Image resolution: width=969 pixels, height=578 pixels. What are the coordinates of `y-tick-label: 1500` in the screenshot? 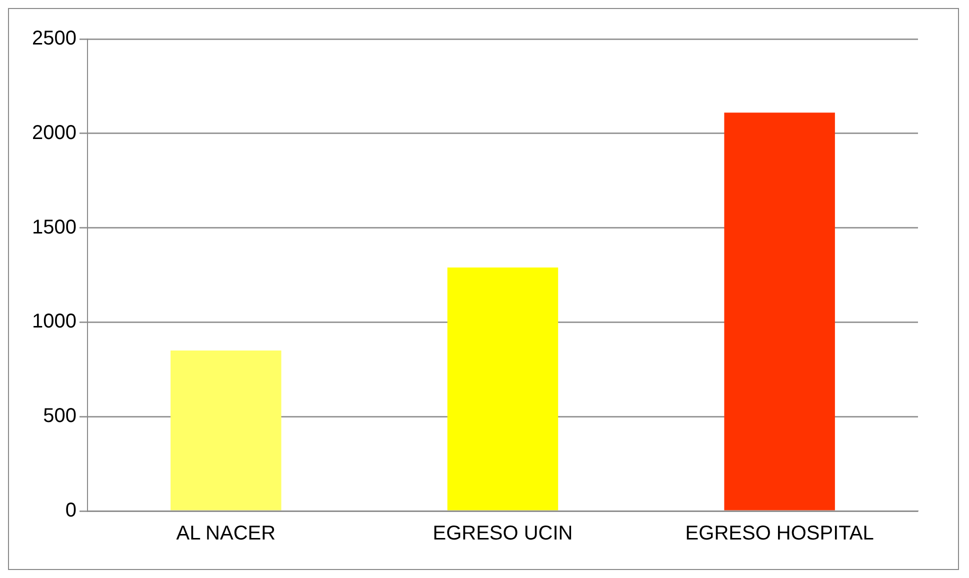 It's located at (54, 227).